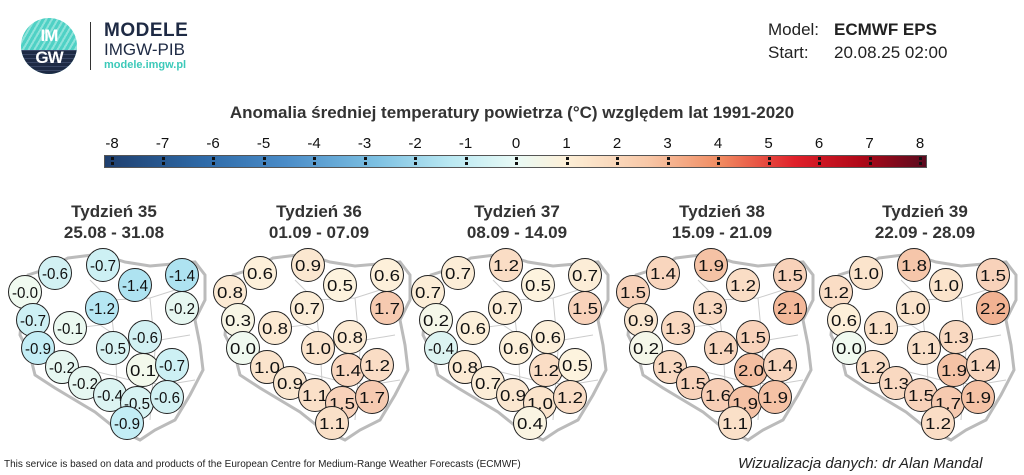 The width and height of the screenshot is (1024, 475). I want to click on colorbar-tick-label: -7, so click(162, 143).